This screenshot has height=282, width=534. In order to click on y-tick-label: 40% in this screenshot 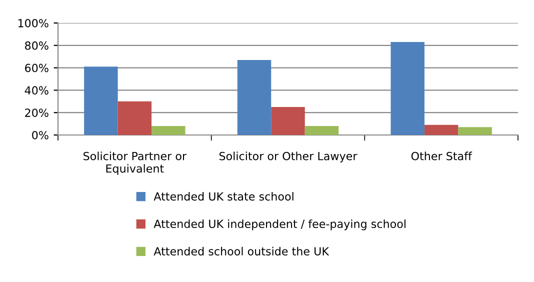, I will do `click(36, 90)`.